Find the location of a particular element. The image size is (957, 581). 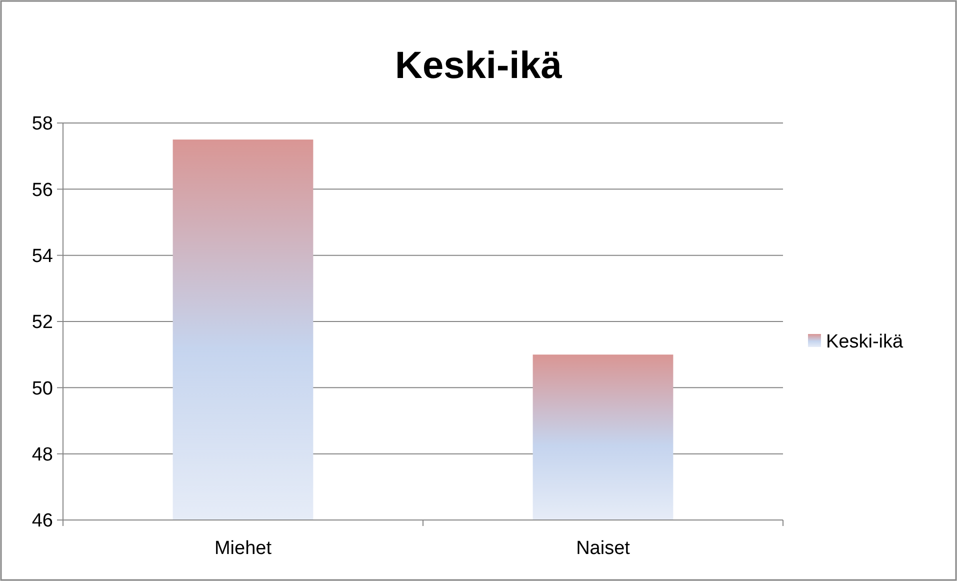

x-tick-label: Naiset is located at coordinates (603, 548).